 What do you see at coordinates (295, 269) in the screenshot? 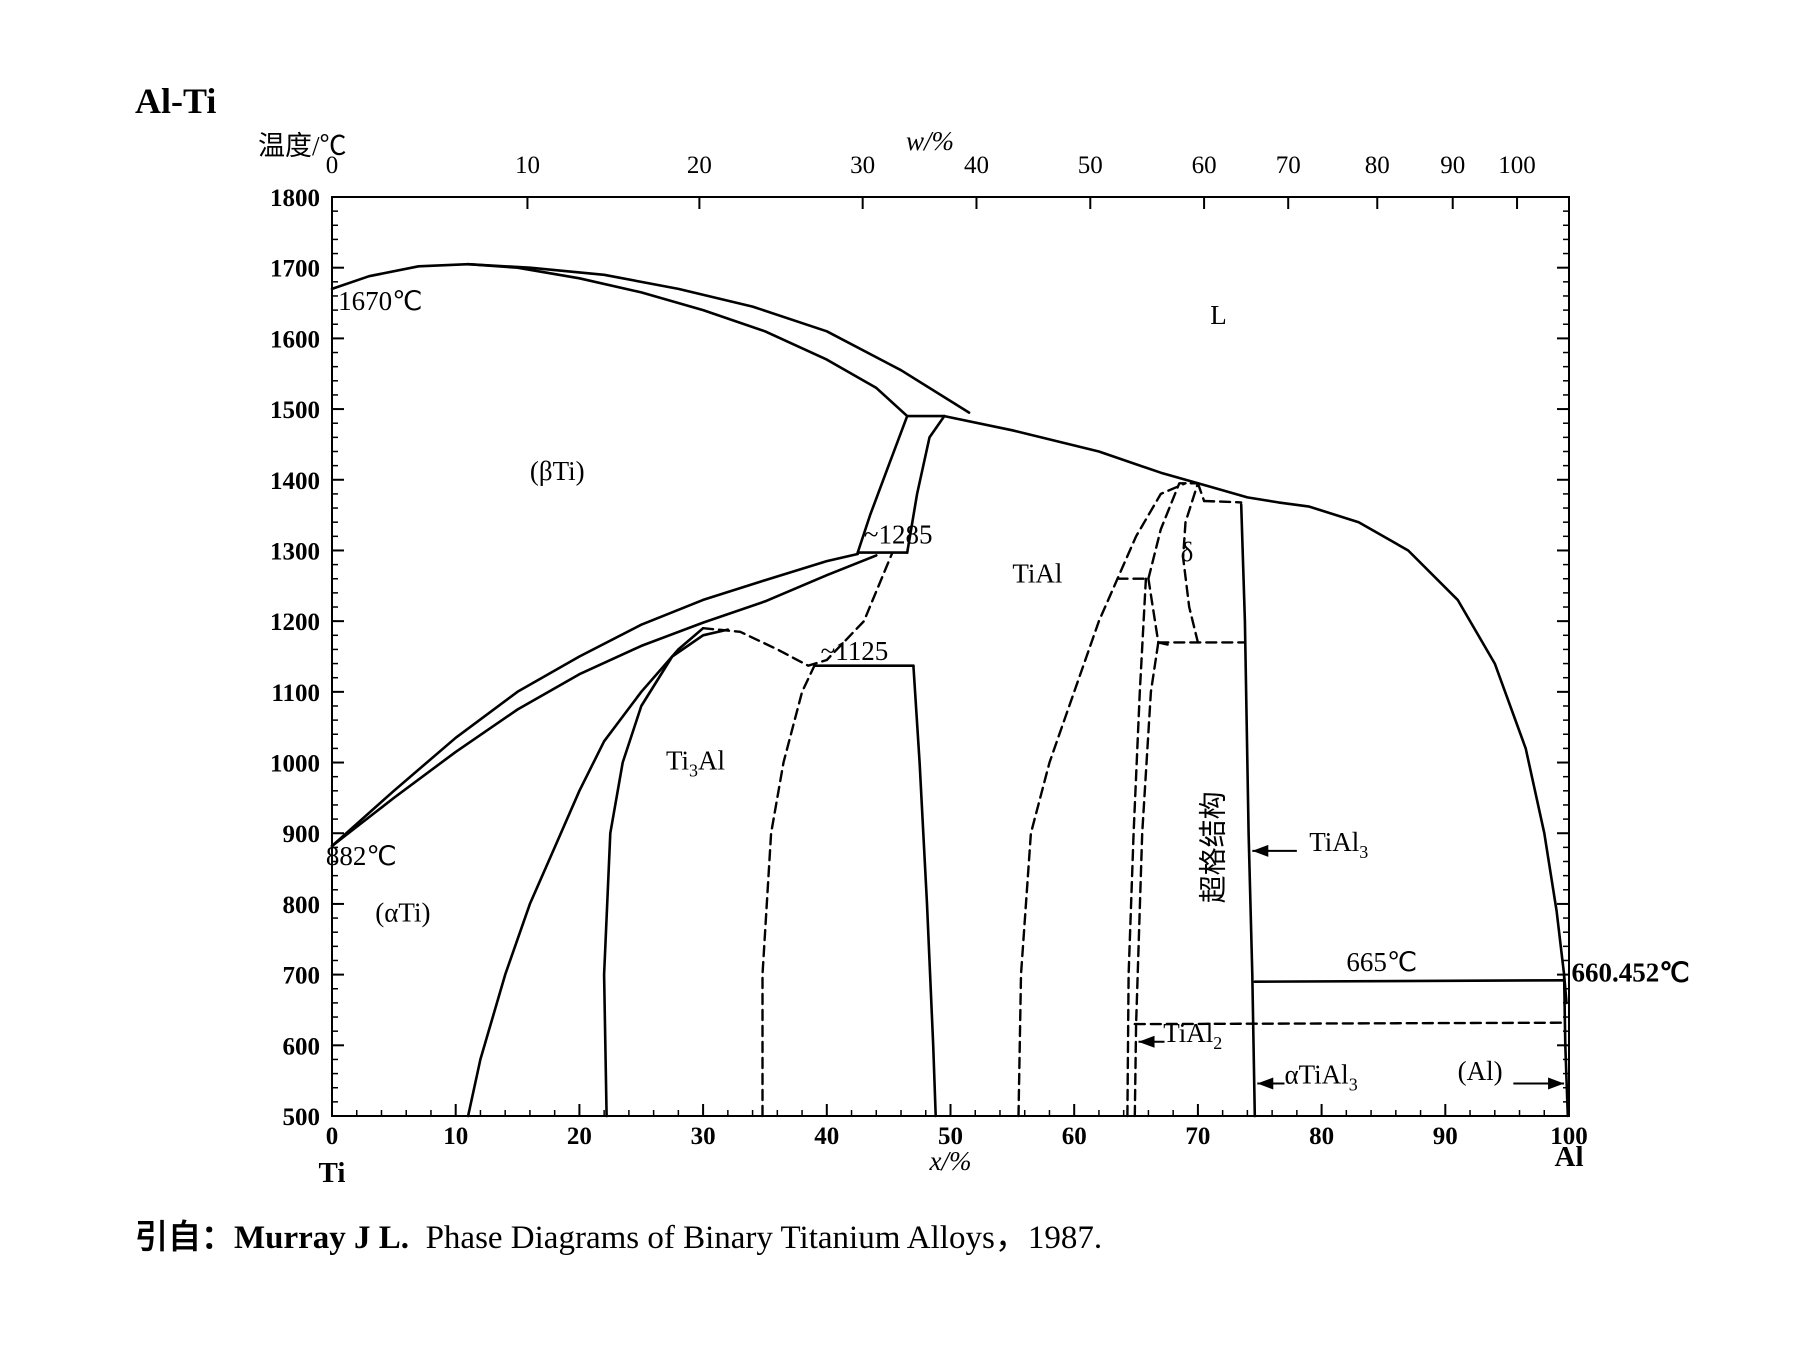
I see `y-tick-label: 1700` at bounding box center [295, 269].